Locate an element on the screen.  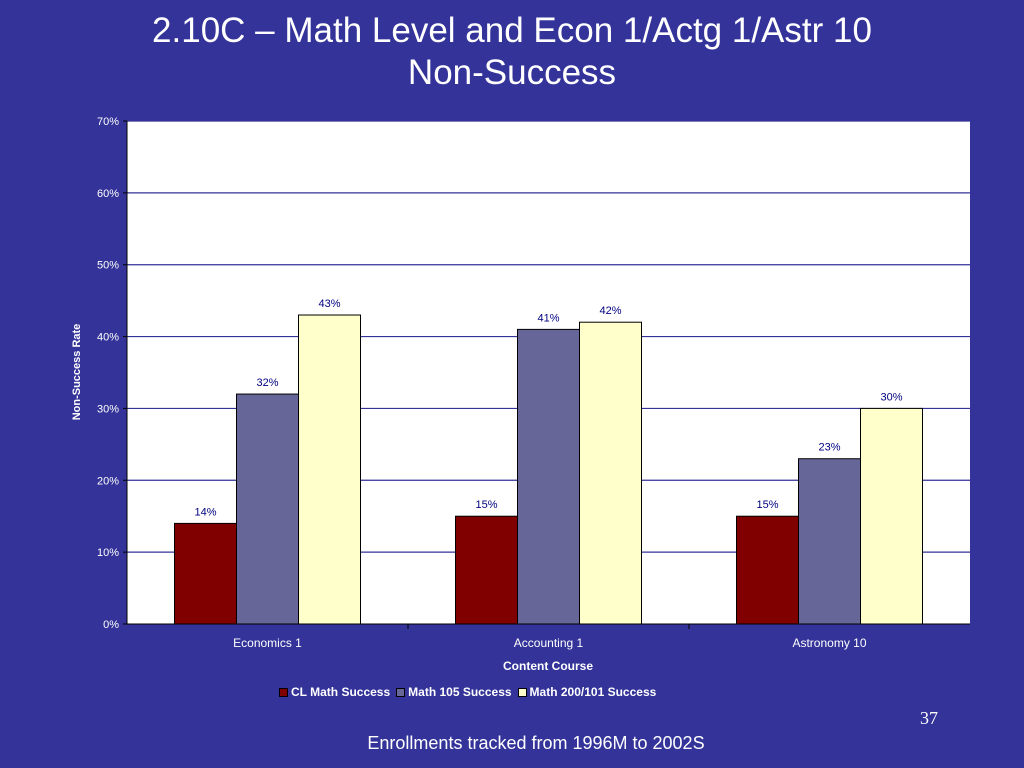
y-axis-title: Non-Success Rate is located at coordinates (77, 372).